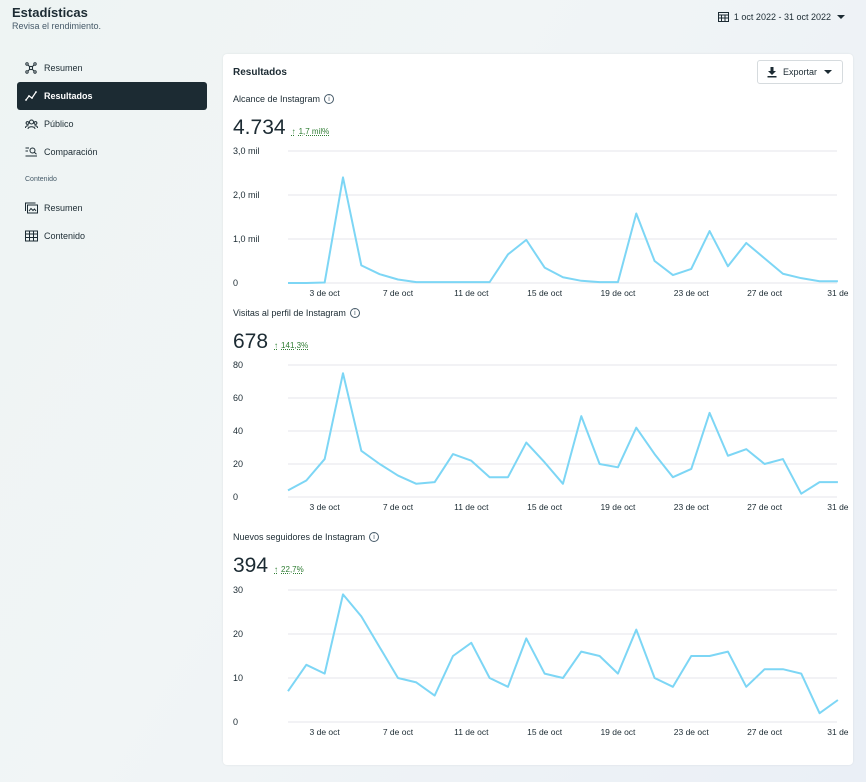 The width and height of the screenshot is (866, 782). I want to click on sidebar-item-resumen: Resumen, so click(112, 68).